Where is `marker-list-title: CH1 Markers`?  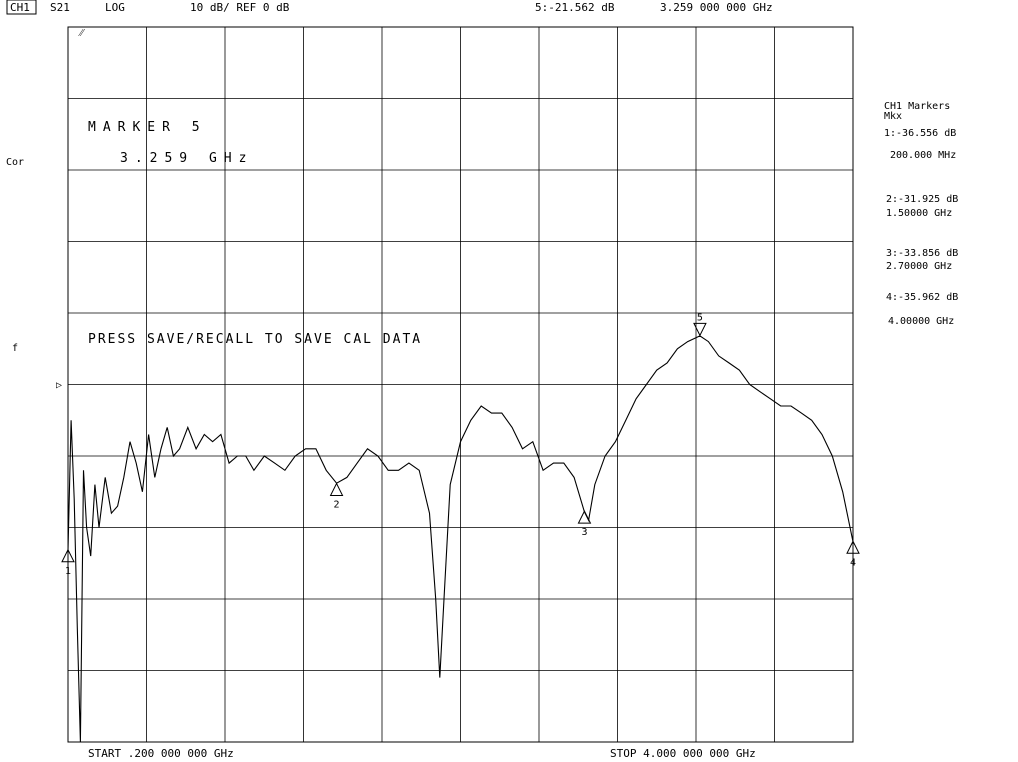
marker-list-title: CH1 Markers is located at coordinates (917, 106).